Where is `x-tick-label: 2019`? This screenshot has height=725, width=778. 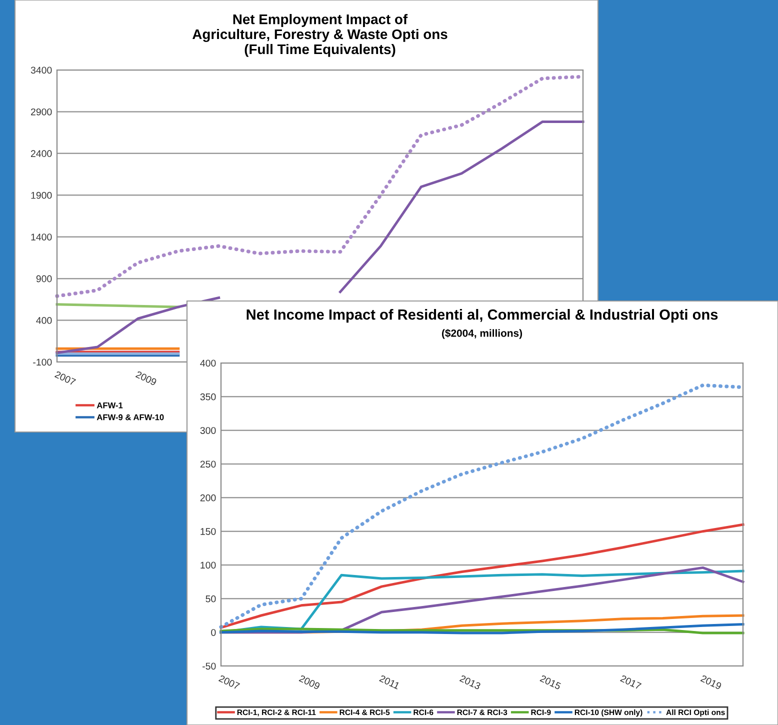
x-tick-label: 2019 is located at coordinates (711, 682).